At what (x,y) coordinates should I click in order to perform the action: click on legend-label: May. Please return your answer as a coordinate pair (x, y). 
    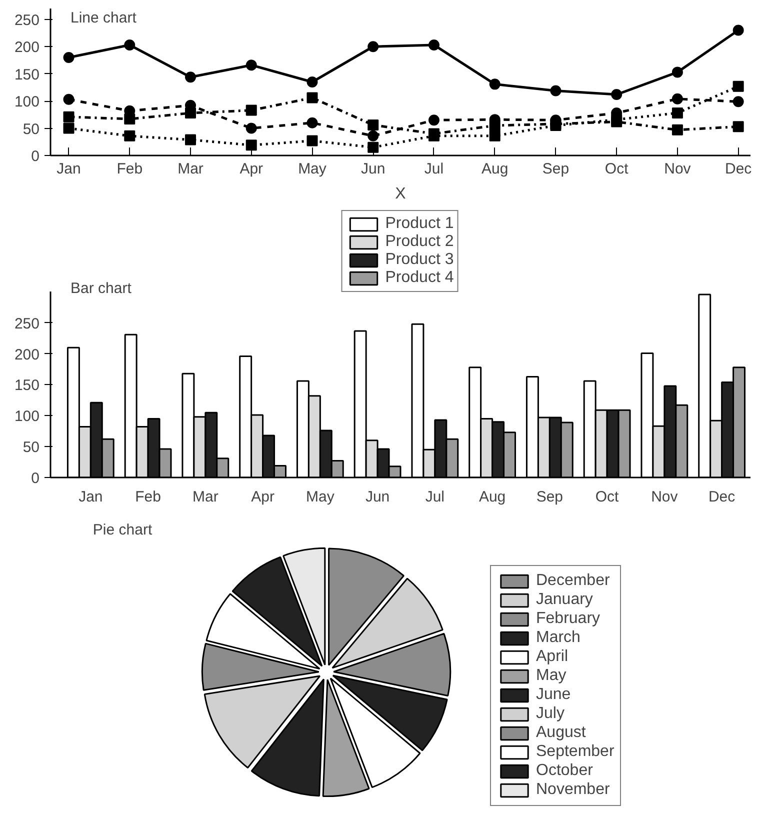
    Looking at the image, I should click on (551, 676).